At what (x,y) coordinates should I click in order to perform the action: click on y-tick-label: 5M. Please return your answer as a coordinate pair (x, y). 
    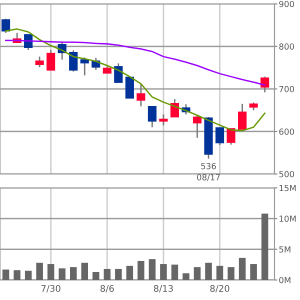
    Looking at the image, I should click on (284, 249).